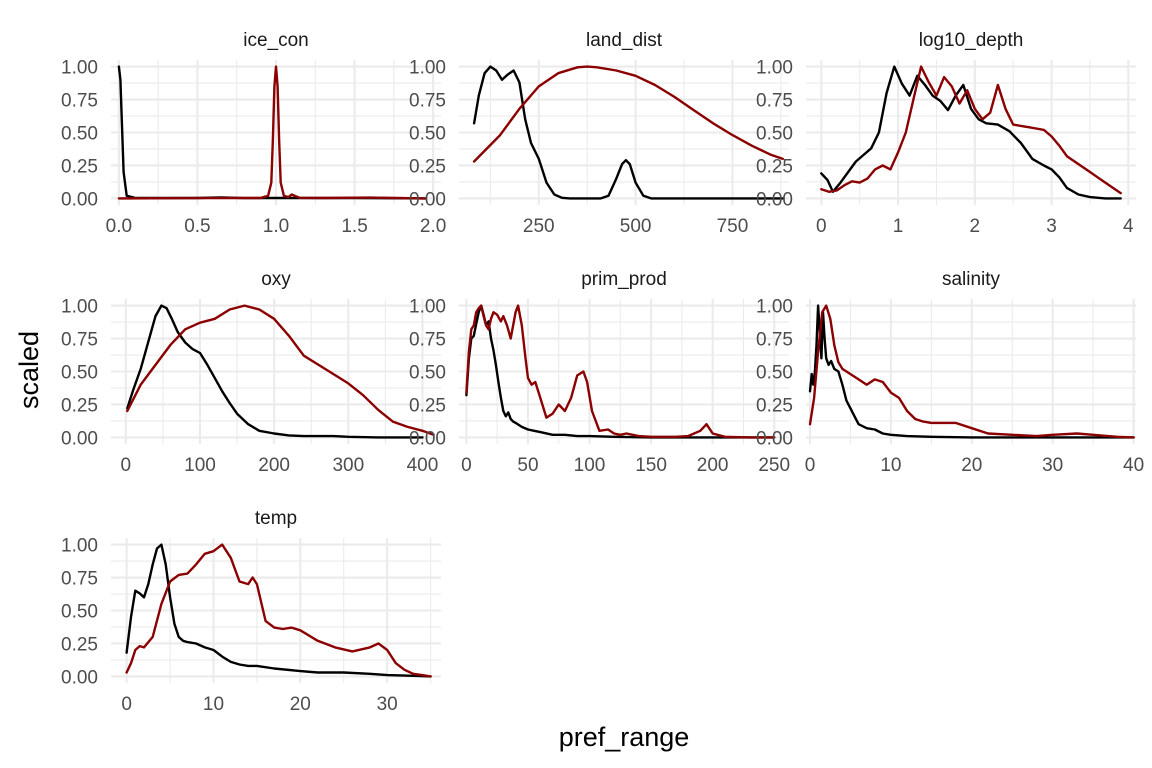  What do you see at coordinates (1128, 226) in the screenshot?
I see `x-tick-label: 4` at bounding box center [1128, 226].